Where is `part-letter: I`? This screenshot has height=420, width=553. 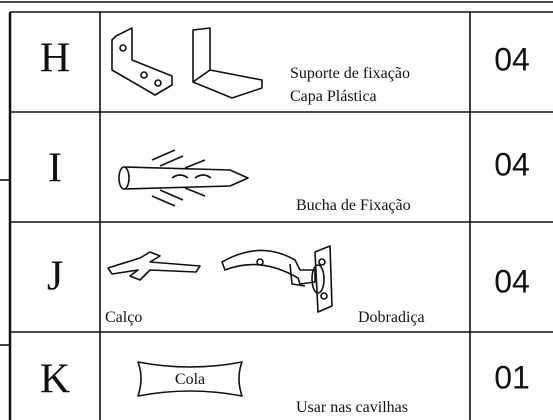
part-letter: I is located at coordinates (55, 169).